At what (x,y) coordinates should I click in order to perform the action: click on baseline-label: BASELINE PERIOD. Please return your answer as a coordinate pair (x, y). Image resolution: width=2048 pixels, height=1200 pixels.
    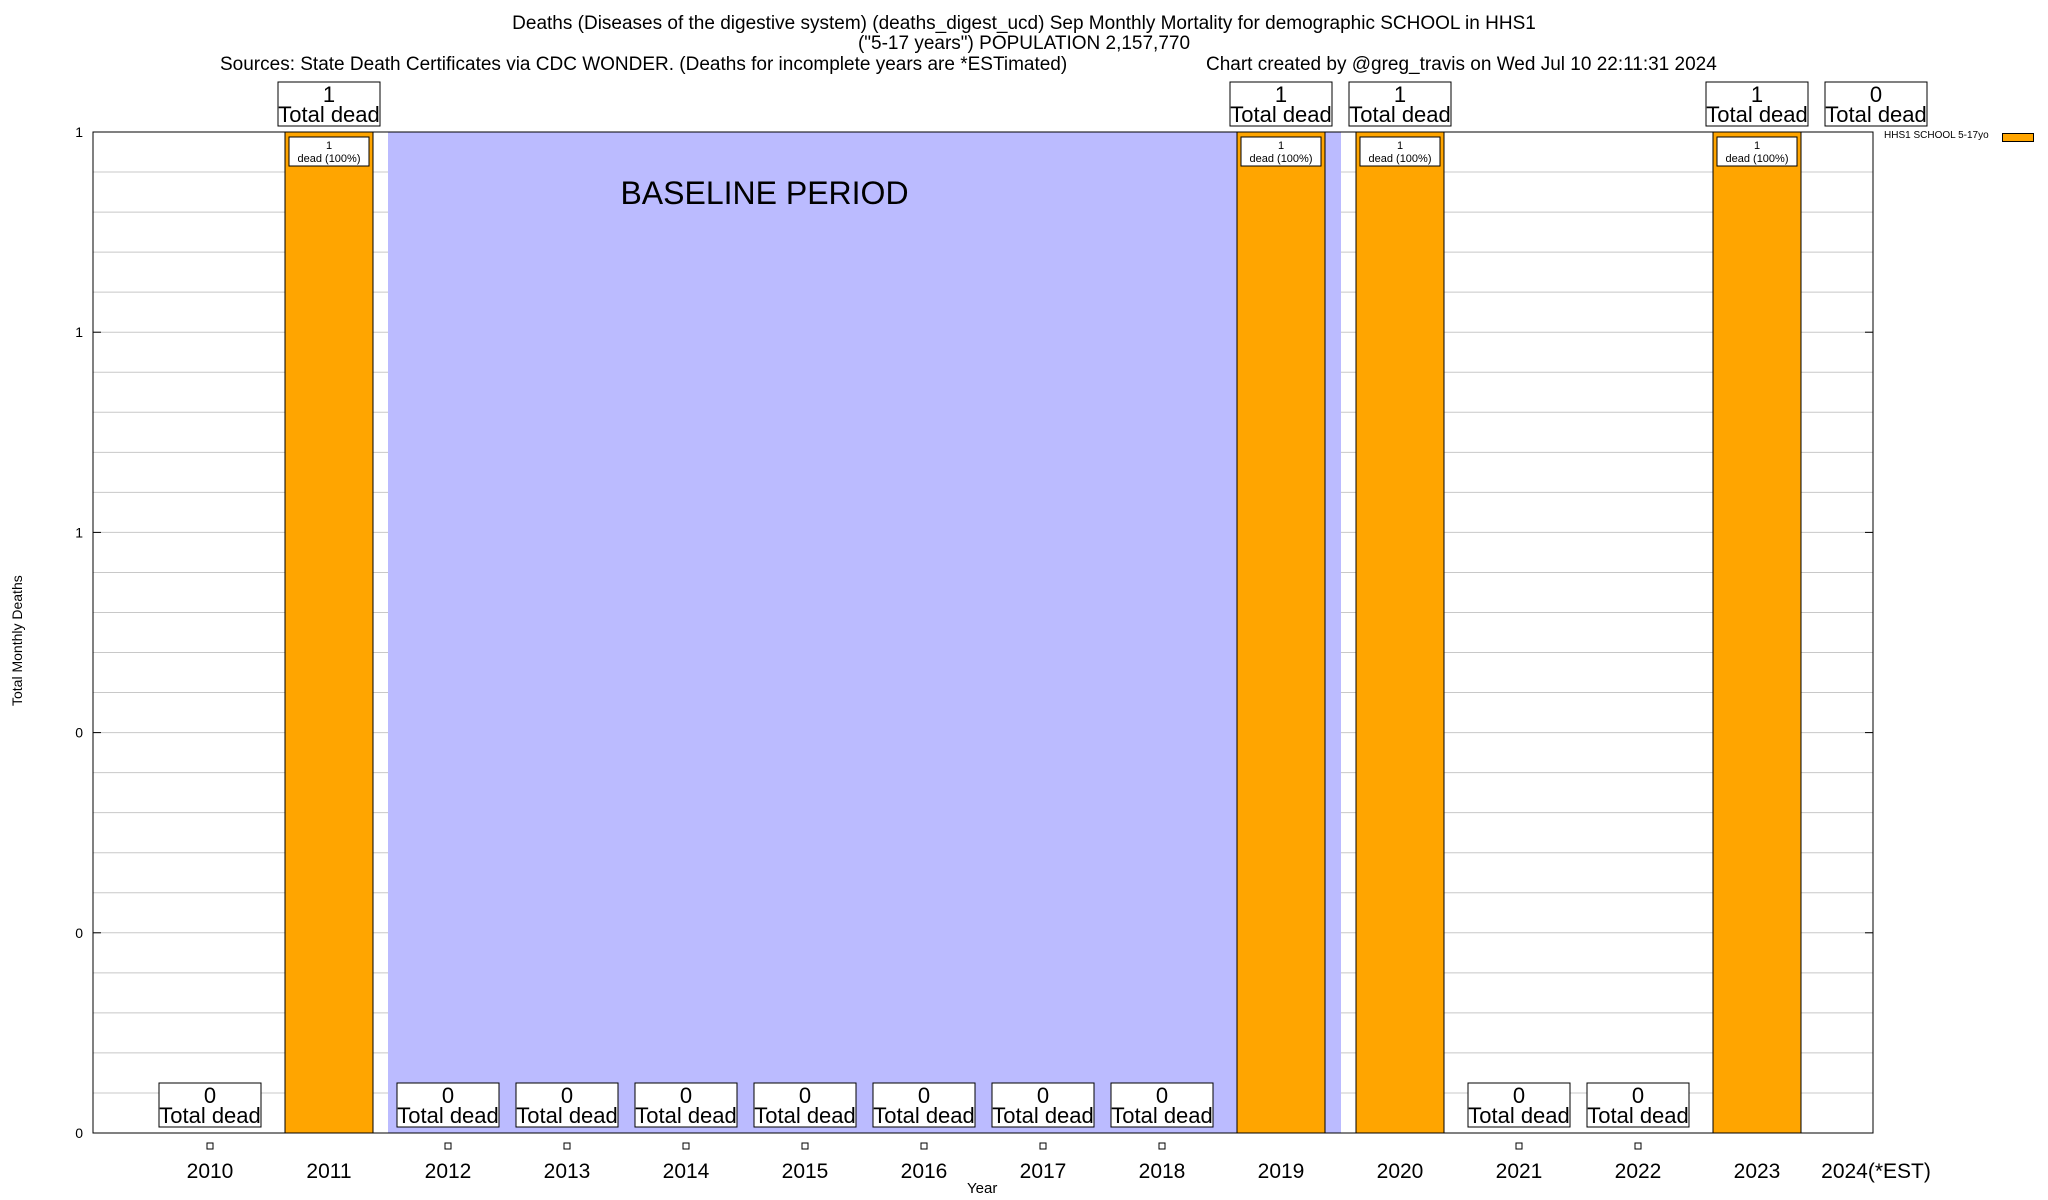
    Looking at the image, I should click on (764, 193).